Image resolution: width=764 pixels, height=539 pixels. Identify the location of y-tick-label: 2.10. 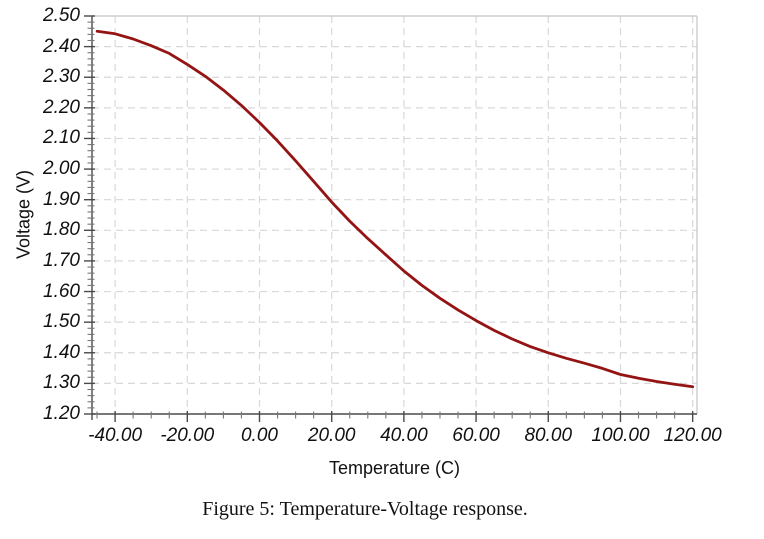
(61, 138).